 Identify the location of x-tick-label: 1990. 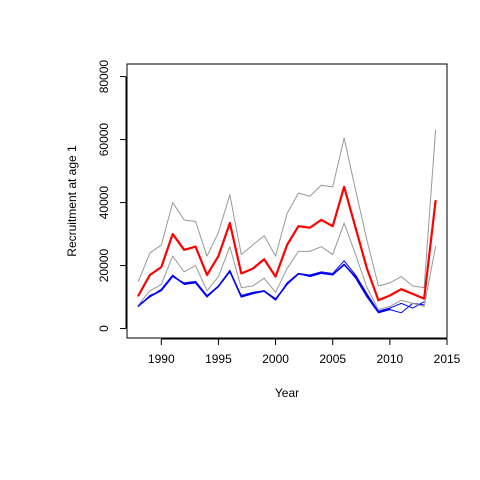
(161, 359).